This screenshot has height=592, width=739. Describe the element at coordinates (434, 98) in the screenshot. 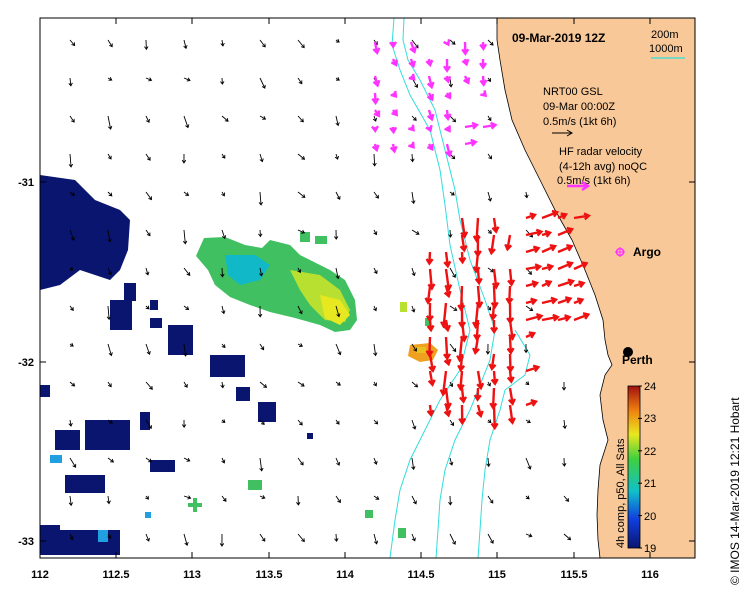

I see `radar-vectors-north` at that location.